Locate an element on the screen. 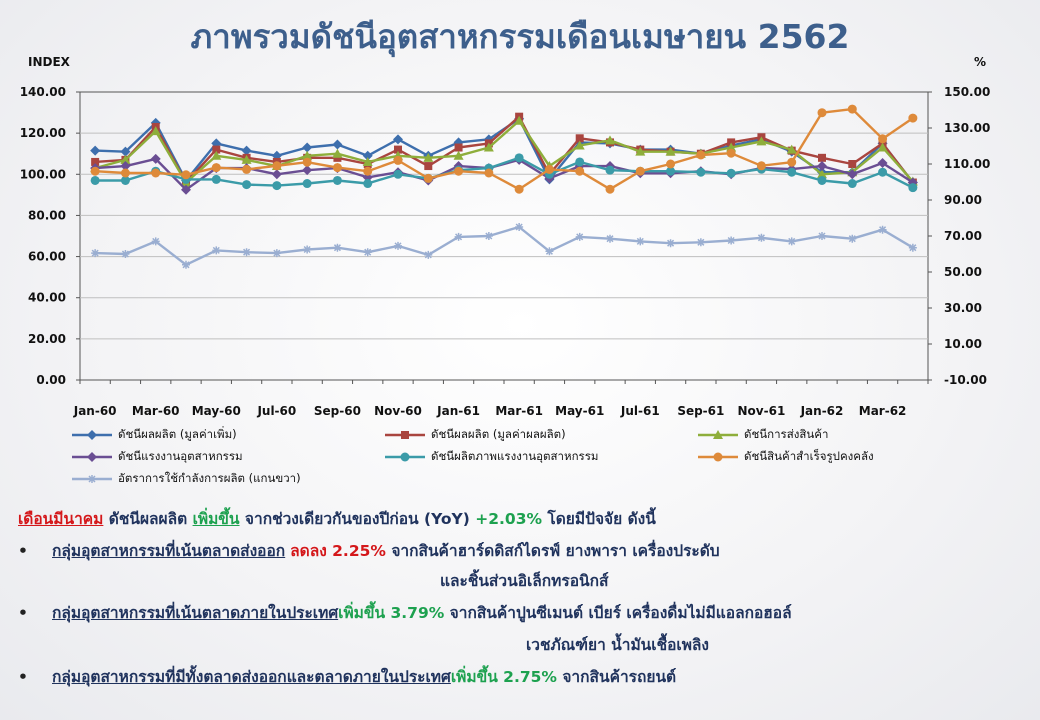 The width and height of the screenshot is (1040, 720). y-right-tick-label: 150.00 is located at coordinates (967, 92).